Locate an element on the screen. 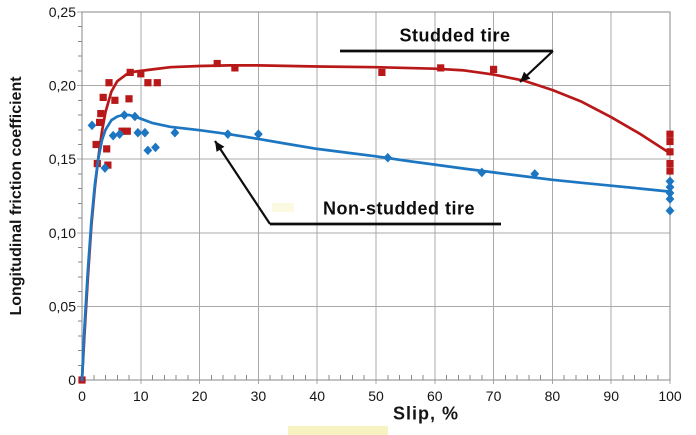  svg-text: 0,25 is located at coordinates (62, 12).